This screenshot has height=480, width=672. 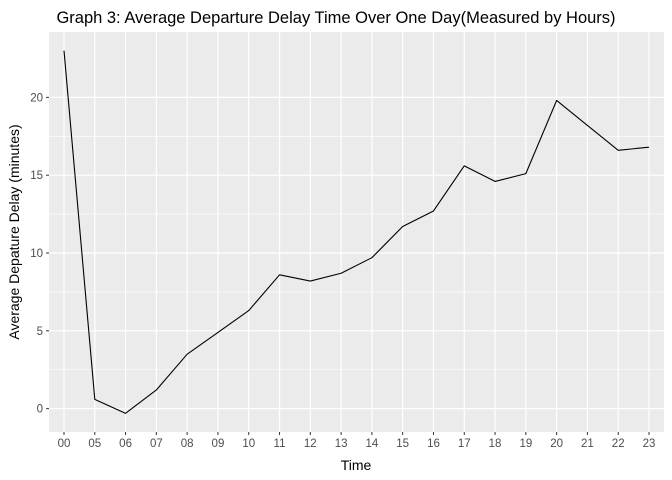 I want to click on x-tick-label: 11, so click(x=280, y=444).